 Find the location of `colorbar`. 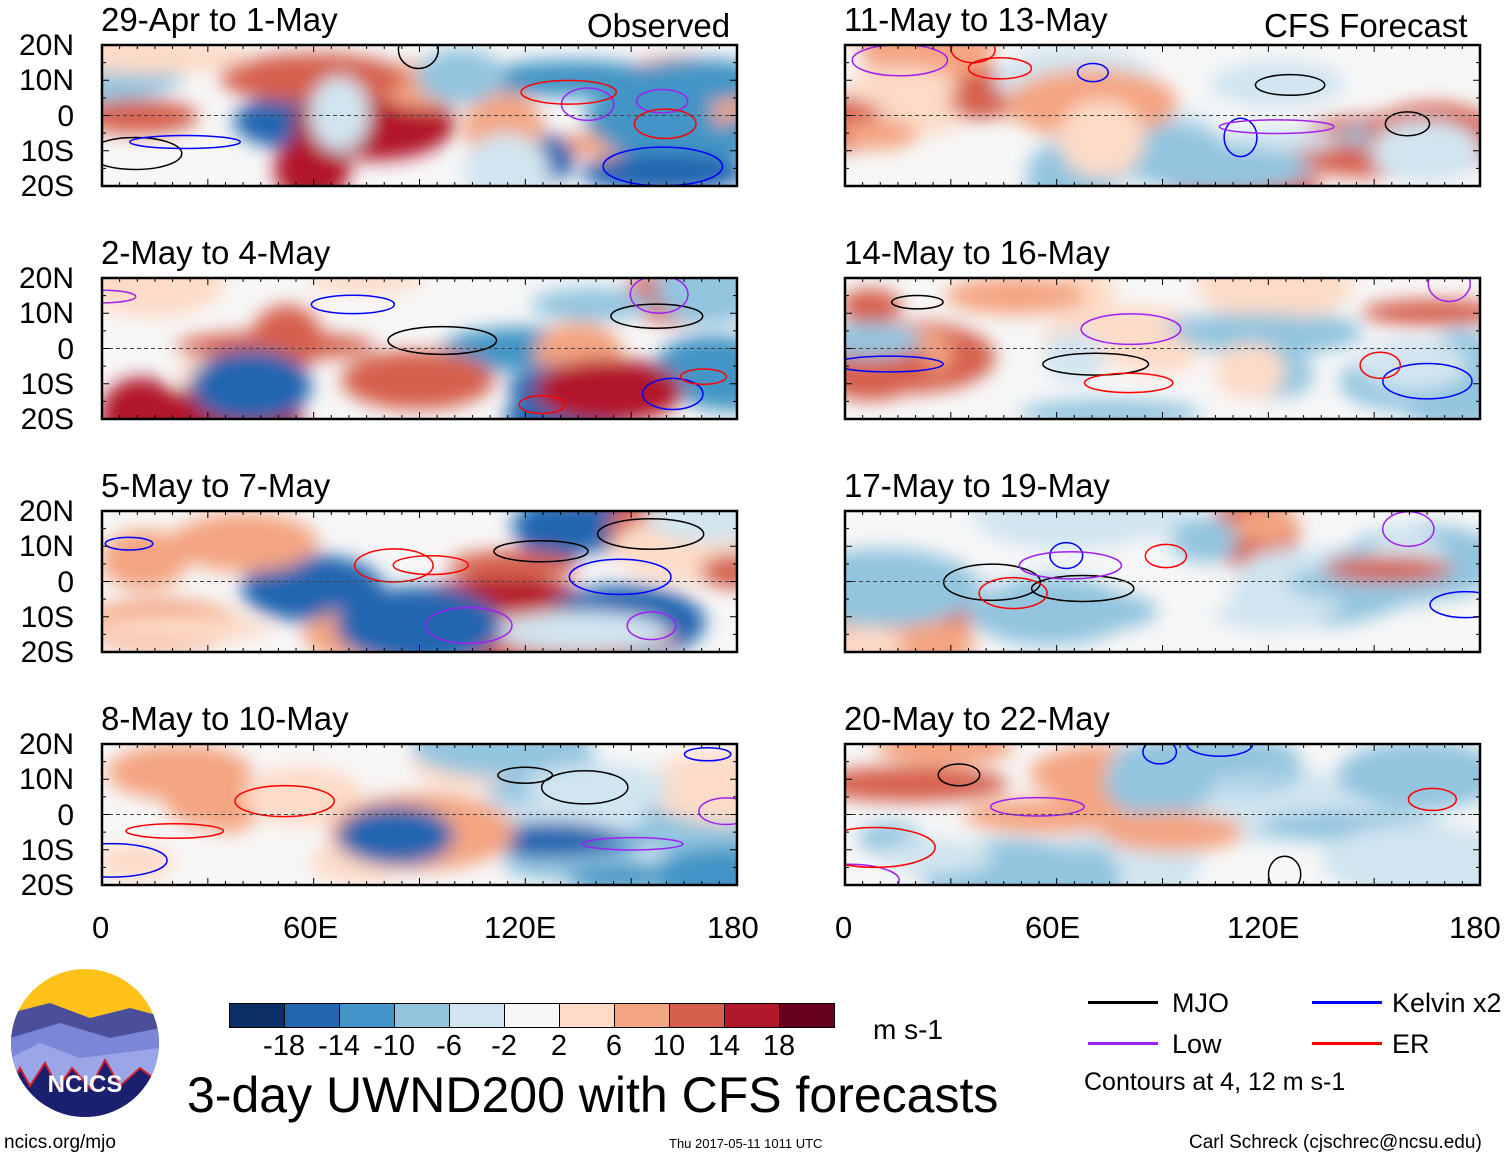

colorbar is located at coordinates (532, 1015).